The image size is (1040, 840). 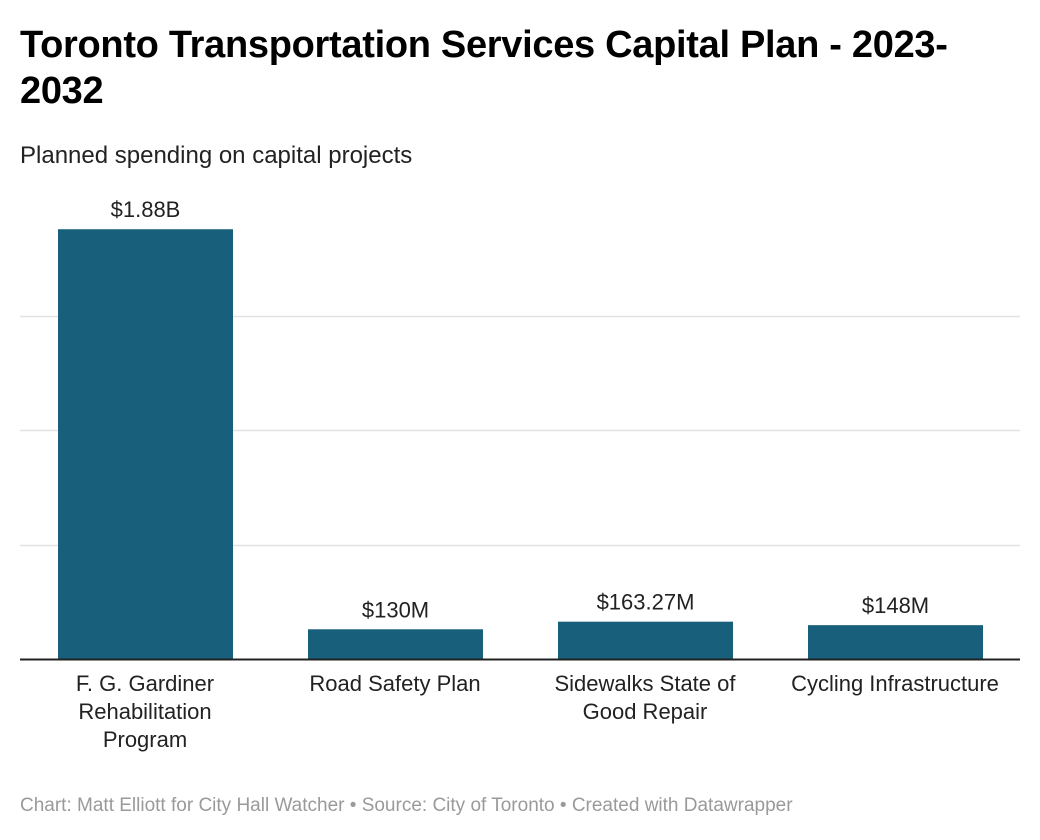 I want to click on category-label-cycling: Cycling Infrastructure, so click(x=895, y=683).